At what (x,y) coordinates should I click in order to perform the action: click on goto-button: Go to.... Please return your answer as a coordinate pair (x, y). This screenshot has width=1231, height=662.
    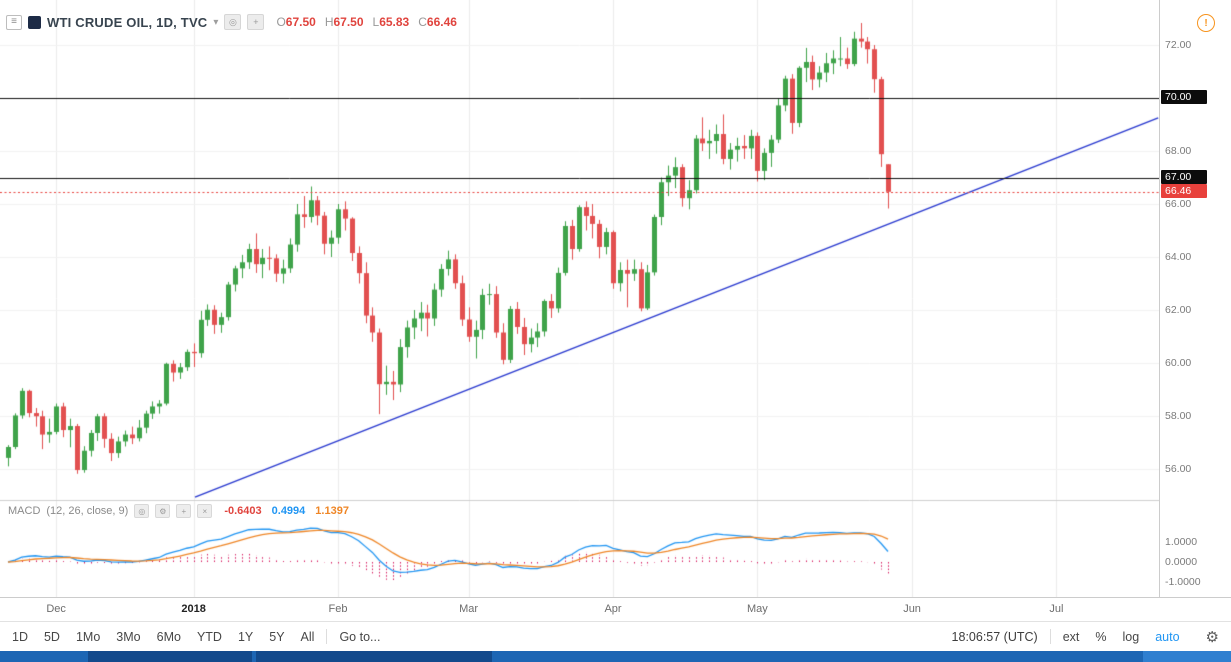
    Looking at the image, I should click on (360, 636).